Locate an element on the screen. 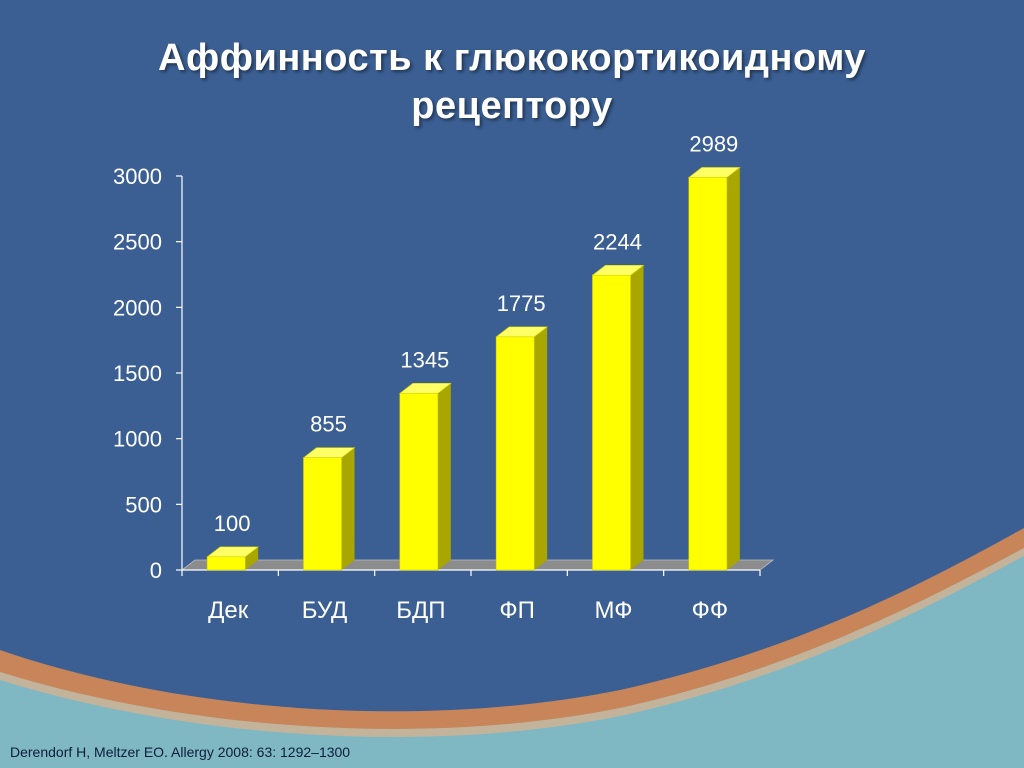 This screenshot has height=768, width=1024. floor-layer is located at coordinates (477, 567).